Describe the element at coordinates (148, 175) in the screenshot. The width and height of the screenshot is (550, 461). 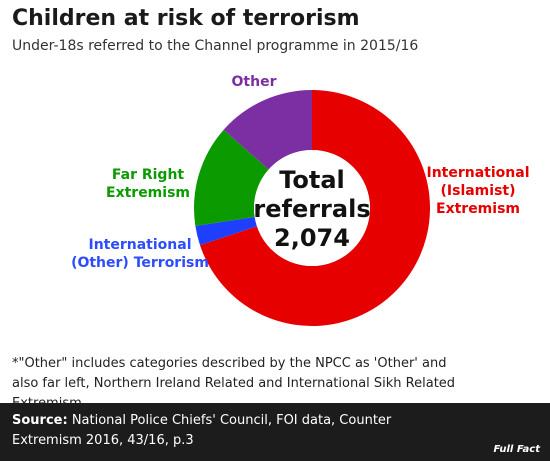
I see `slice-label-far-right-line1: Far Right` at that location.